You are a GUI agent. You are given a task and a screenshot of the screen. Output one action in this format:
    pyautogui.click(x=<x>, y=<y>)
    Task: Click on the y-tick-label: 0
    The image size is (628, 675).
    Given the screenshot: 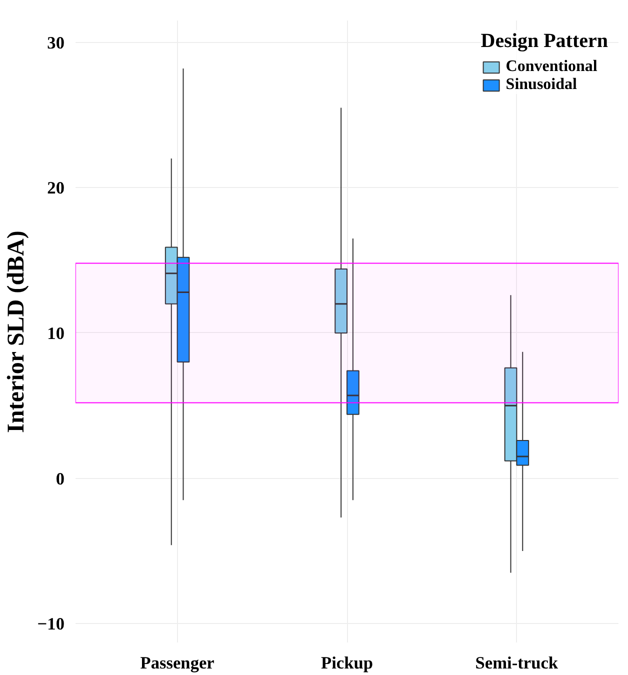 What is the action you would take?
    pyautogui.click(x=60, y=478)
    